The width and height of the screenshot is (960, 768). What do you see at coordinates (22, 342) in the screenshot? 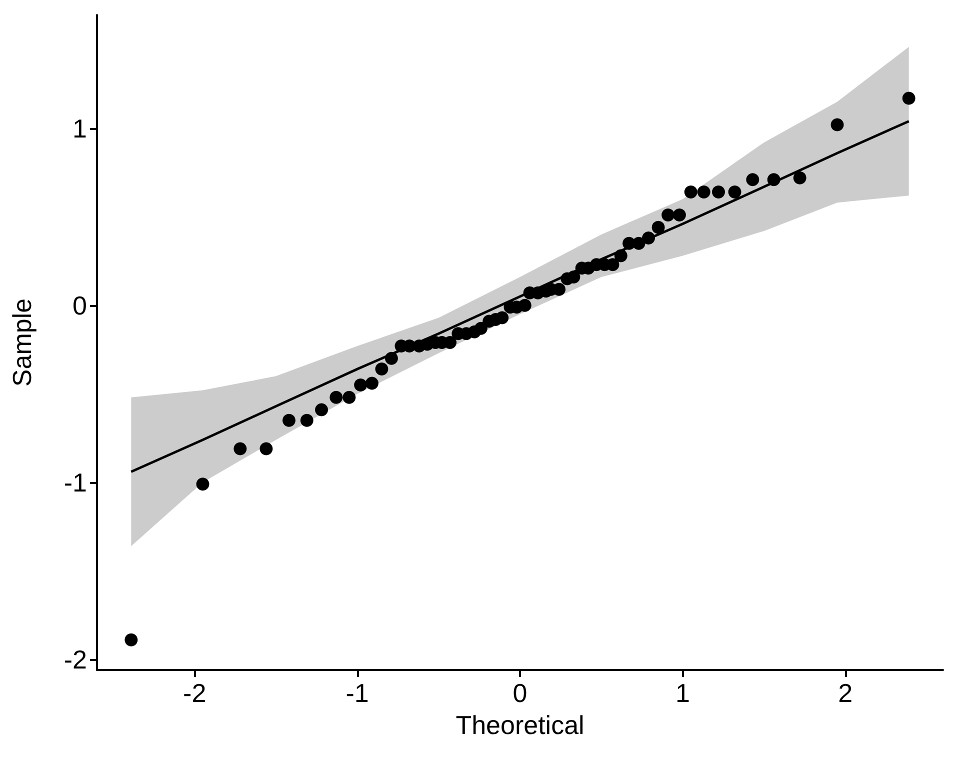
I see `y-axis-title: Sample` at bounding box center [22, 342].